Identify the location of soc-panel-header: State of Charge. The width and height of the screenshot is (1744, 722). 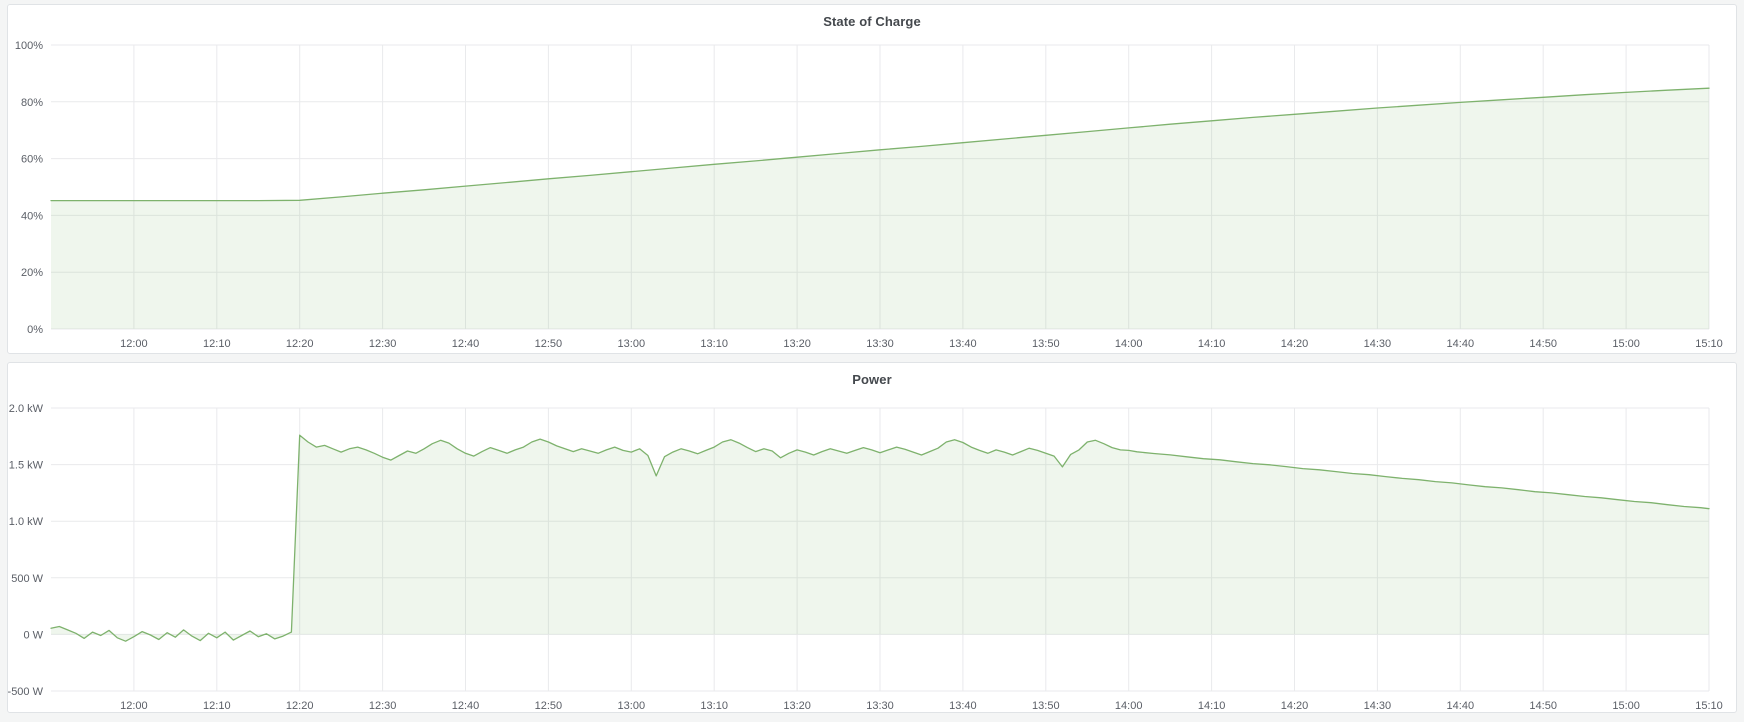
(872, 19).